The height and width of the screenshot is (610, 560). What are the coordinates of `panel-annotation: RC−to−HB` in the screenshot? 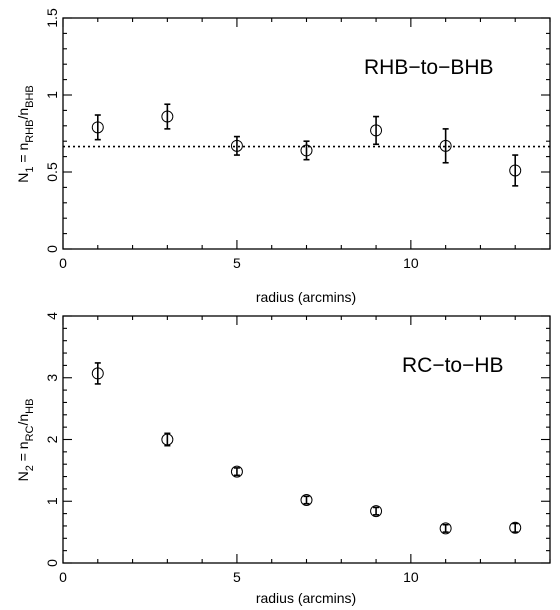 It's located at (453, 365).